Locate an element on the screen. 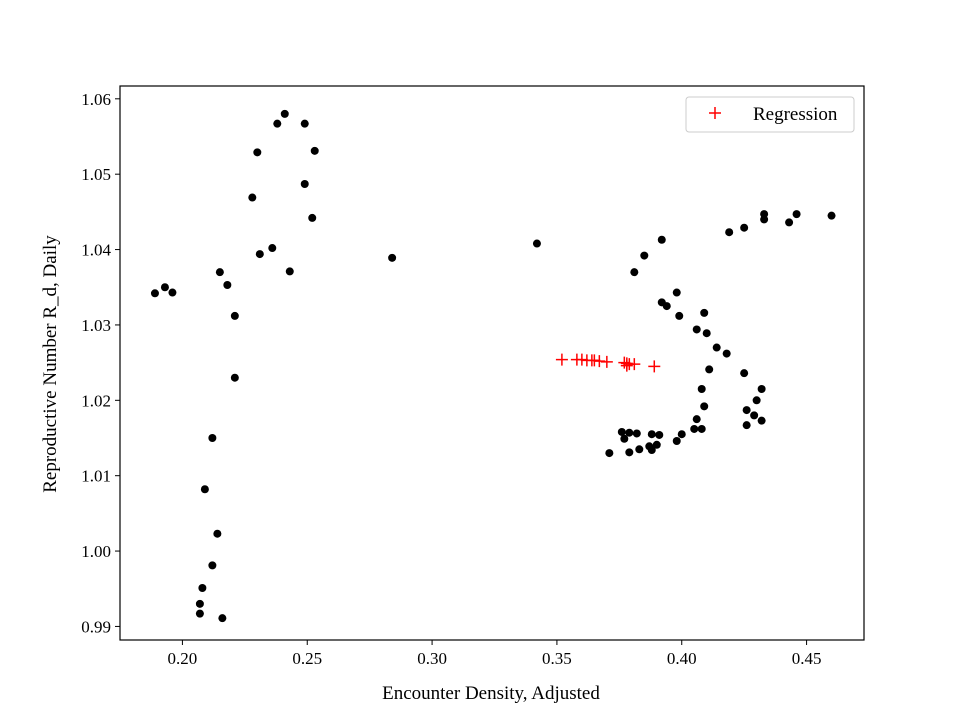 This screenshot has height=720, width=960. y-tick-label: 1.00 is located at coordinates (96, 551).